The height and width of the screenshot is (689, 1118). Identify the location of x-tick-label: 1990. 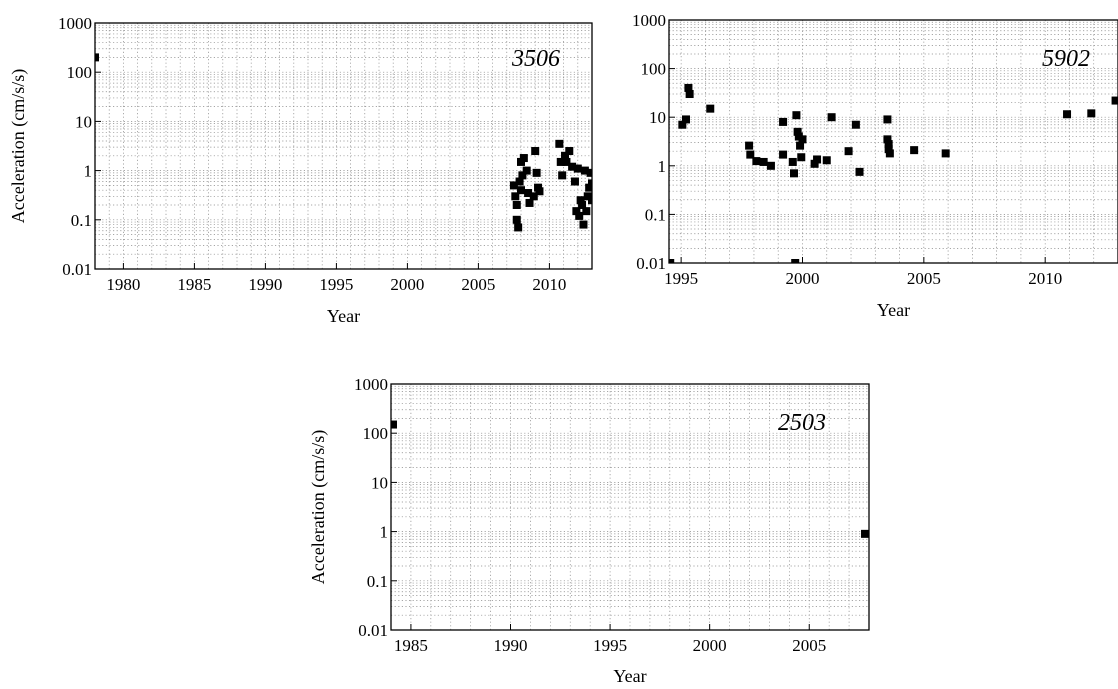
(511, 645).